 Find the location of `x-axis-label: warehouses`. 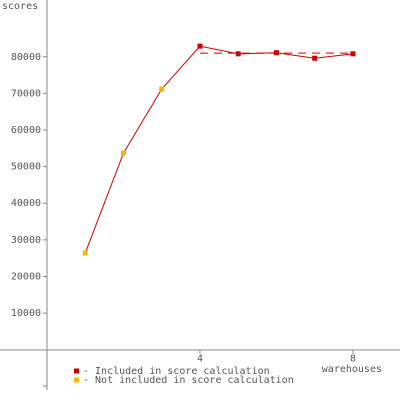

x-axis-label: warehouses is located at coordinates (352, 369).